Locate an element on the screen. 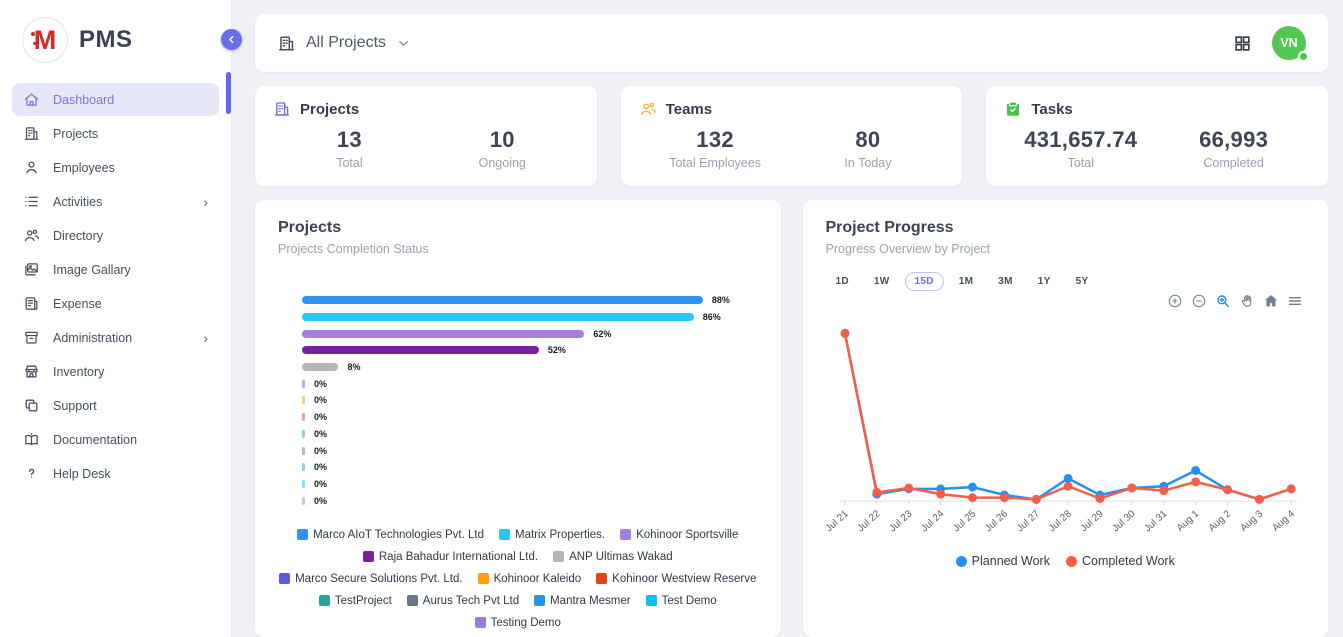 The image size is (1343, 637). x-axis-label: Aug 3 is located at coordinates (1251, 521).